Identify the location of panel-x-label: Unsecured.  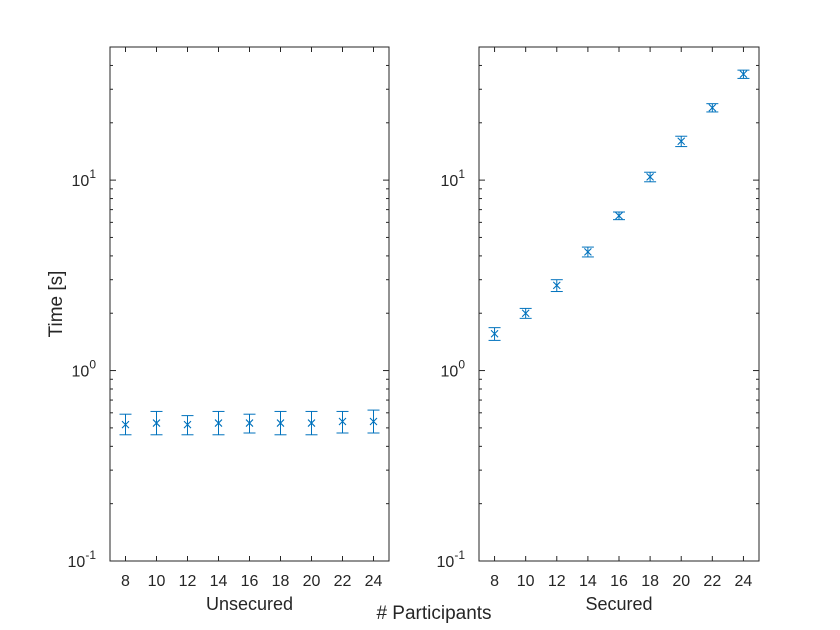
(249, 604).